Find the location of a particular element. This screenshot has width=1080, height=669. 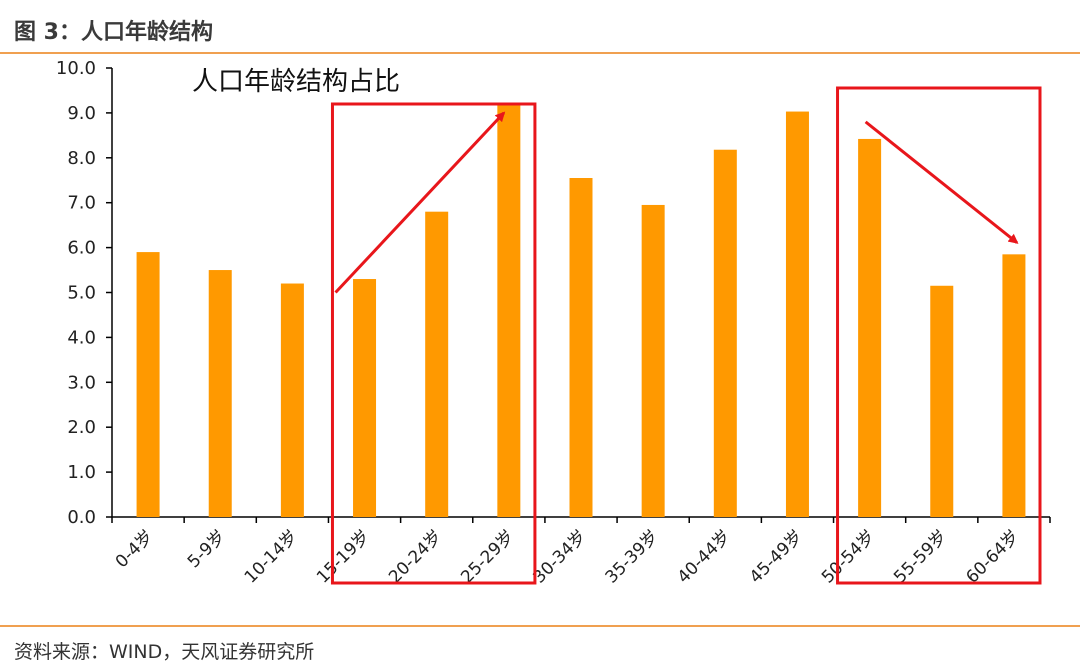

x-tick-label: 35-39岁 is located at coordinates (632, 556).